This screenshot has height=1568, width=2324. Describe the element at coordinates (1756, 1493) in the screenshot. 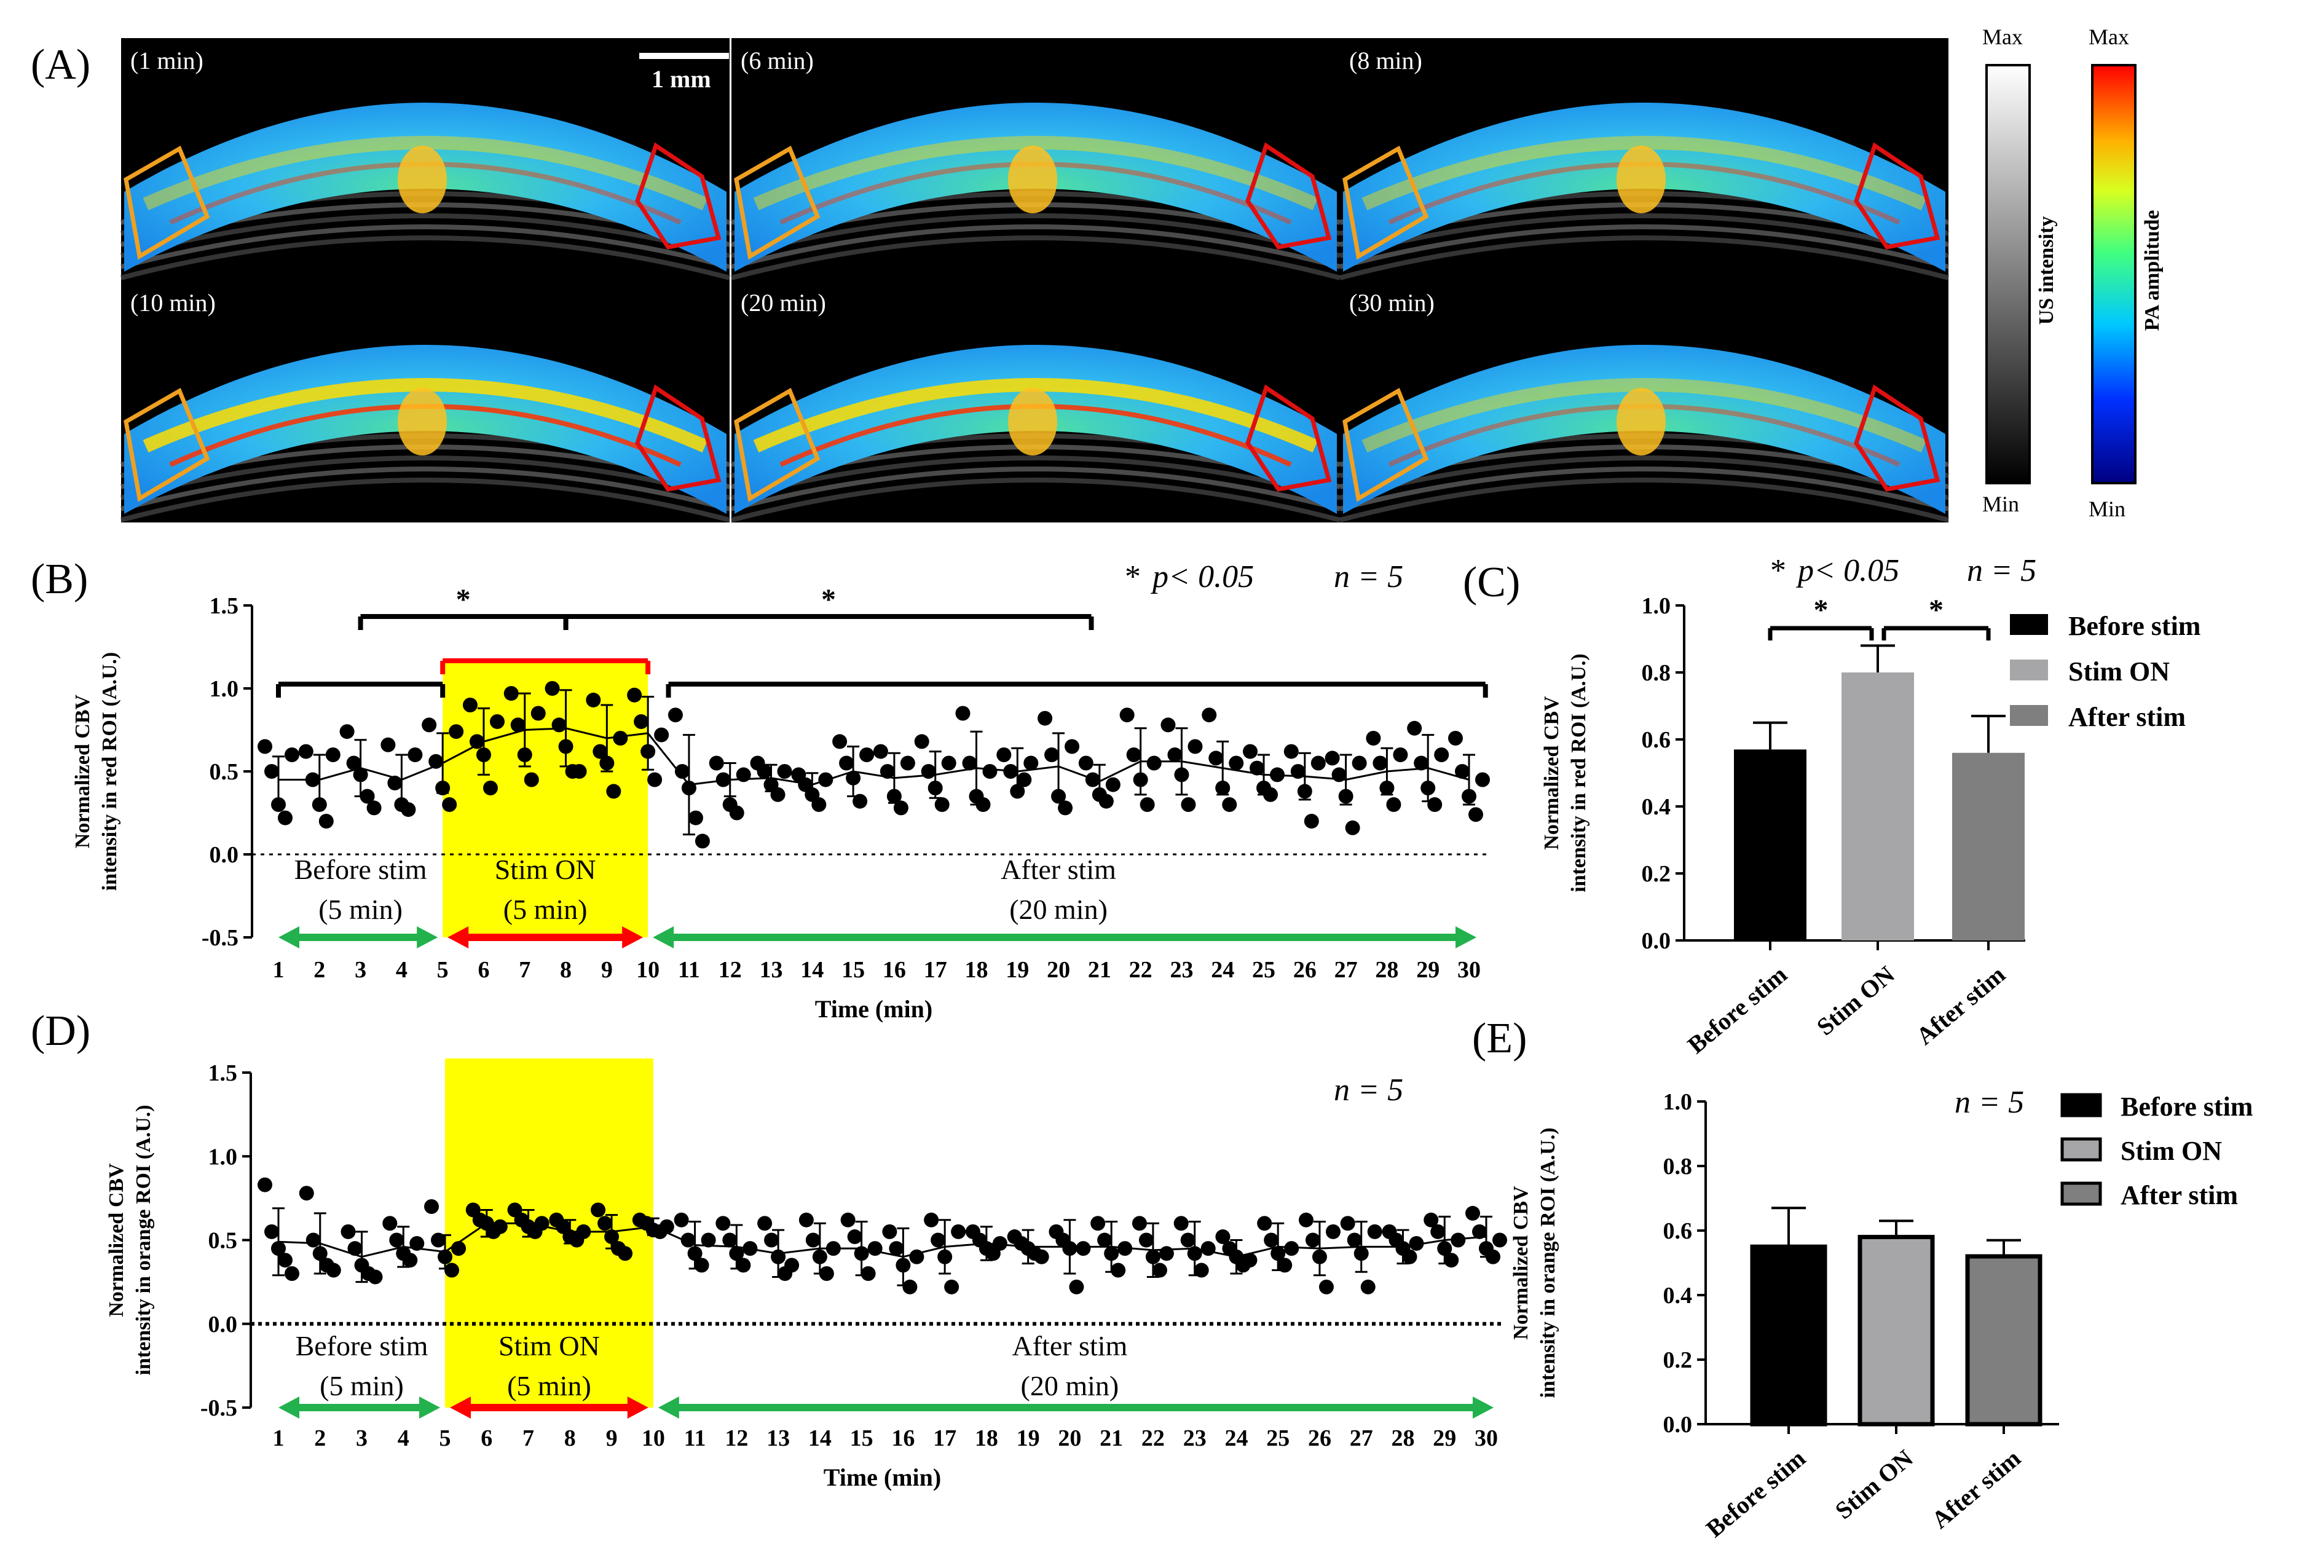

I see `x-category-label: Before stim` at that location.